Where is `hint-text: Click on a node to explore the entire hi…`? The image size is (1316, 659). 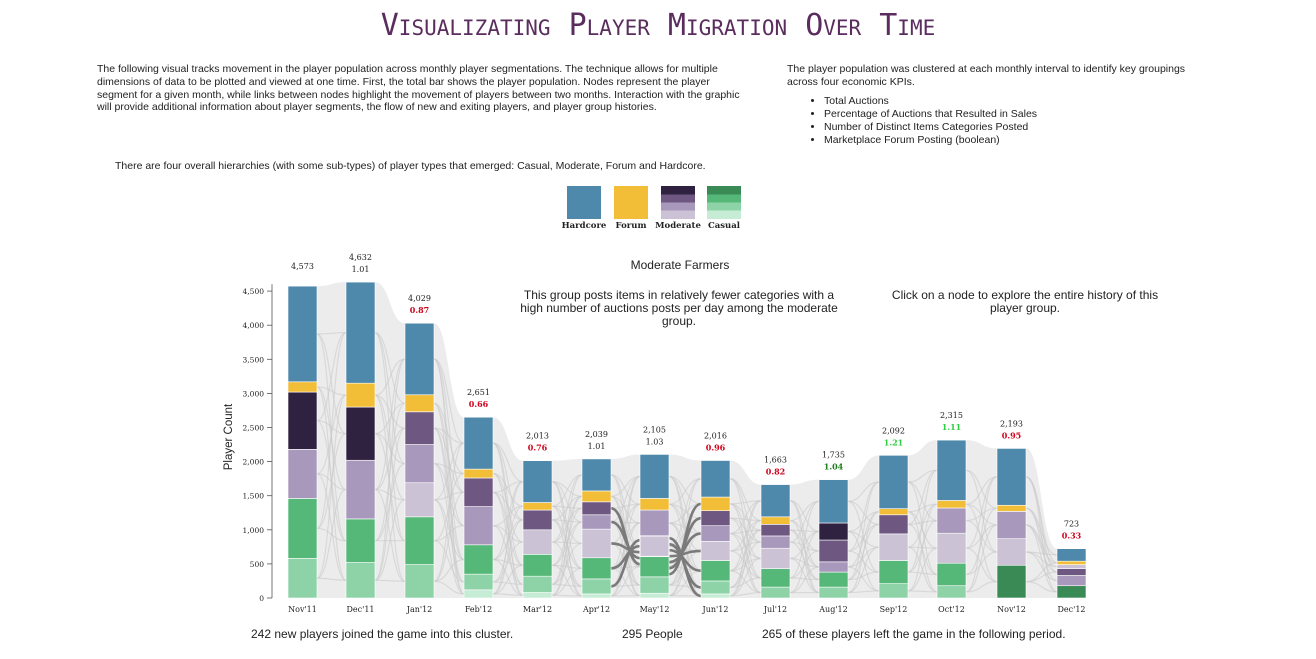 hint-text: Click on a node to explore the entire hi… is located at coordinates (1025, 301).